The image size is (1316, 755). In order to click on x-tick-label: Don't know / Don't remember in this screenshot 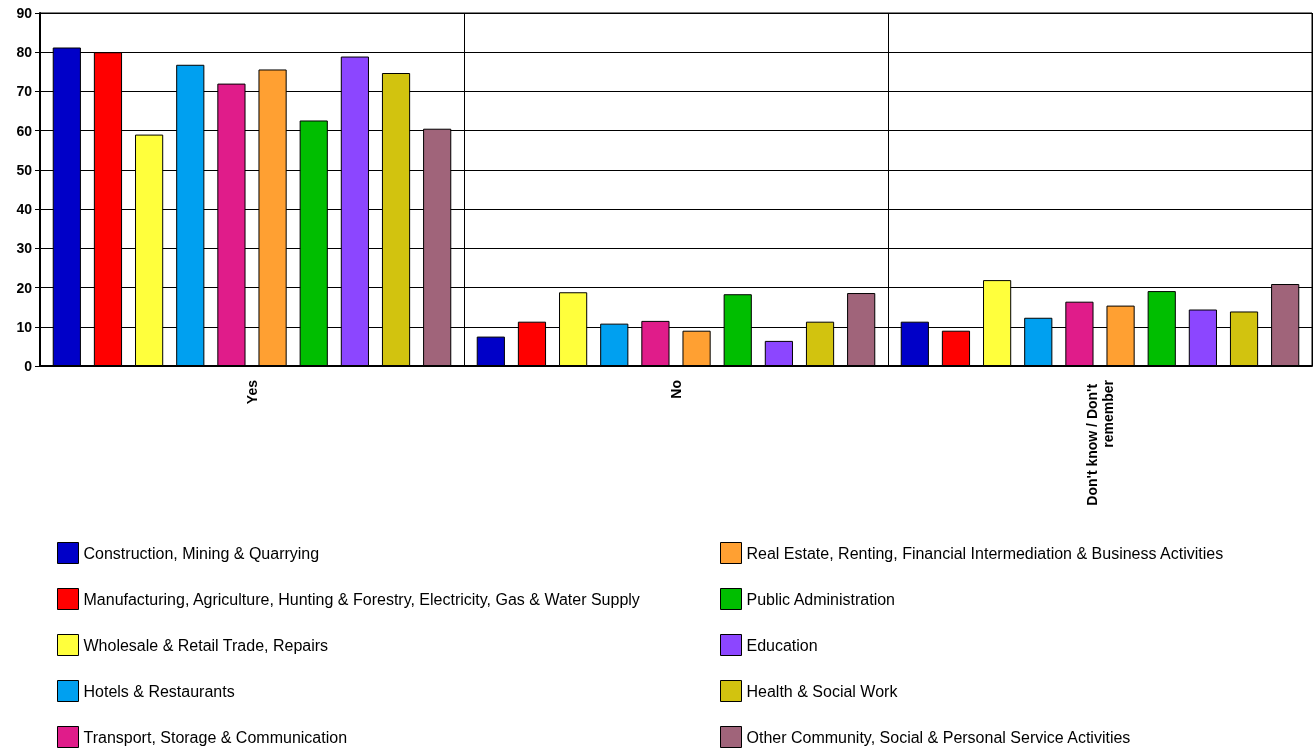, I will do `click(1100, 442)`.